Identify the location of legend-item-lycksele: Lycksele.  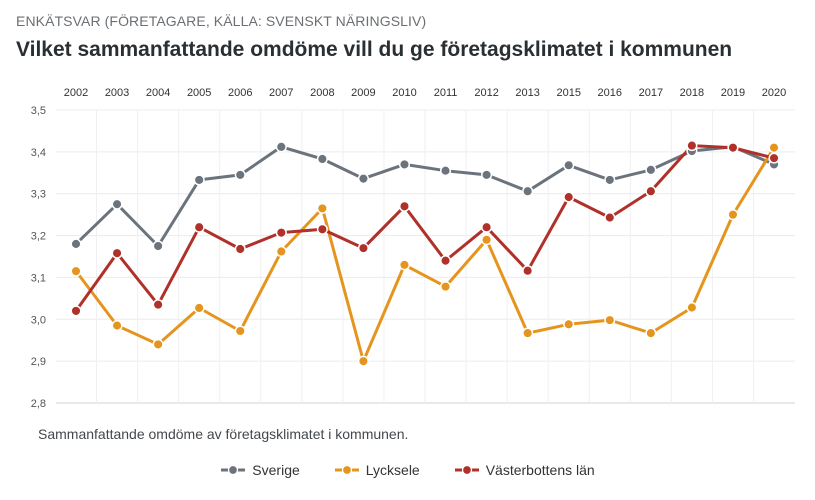
(377, 470).